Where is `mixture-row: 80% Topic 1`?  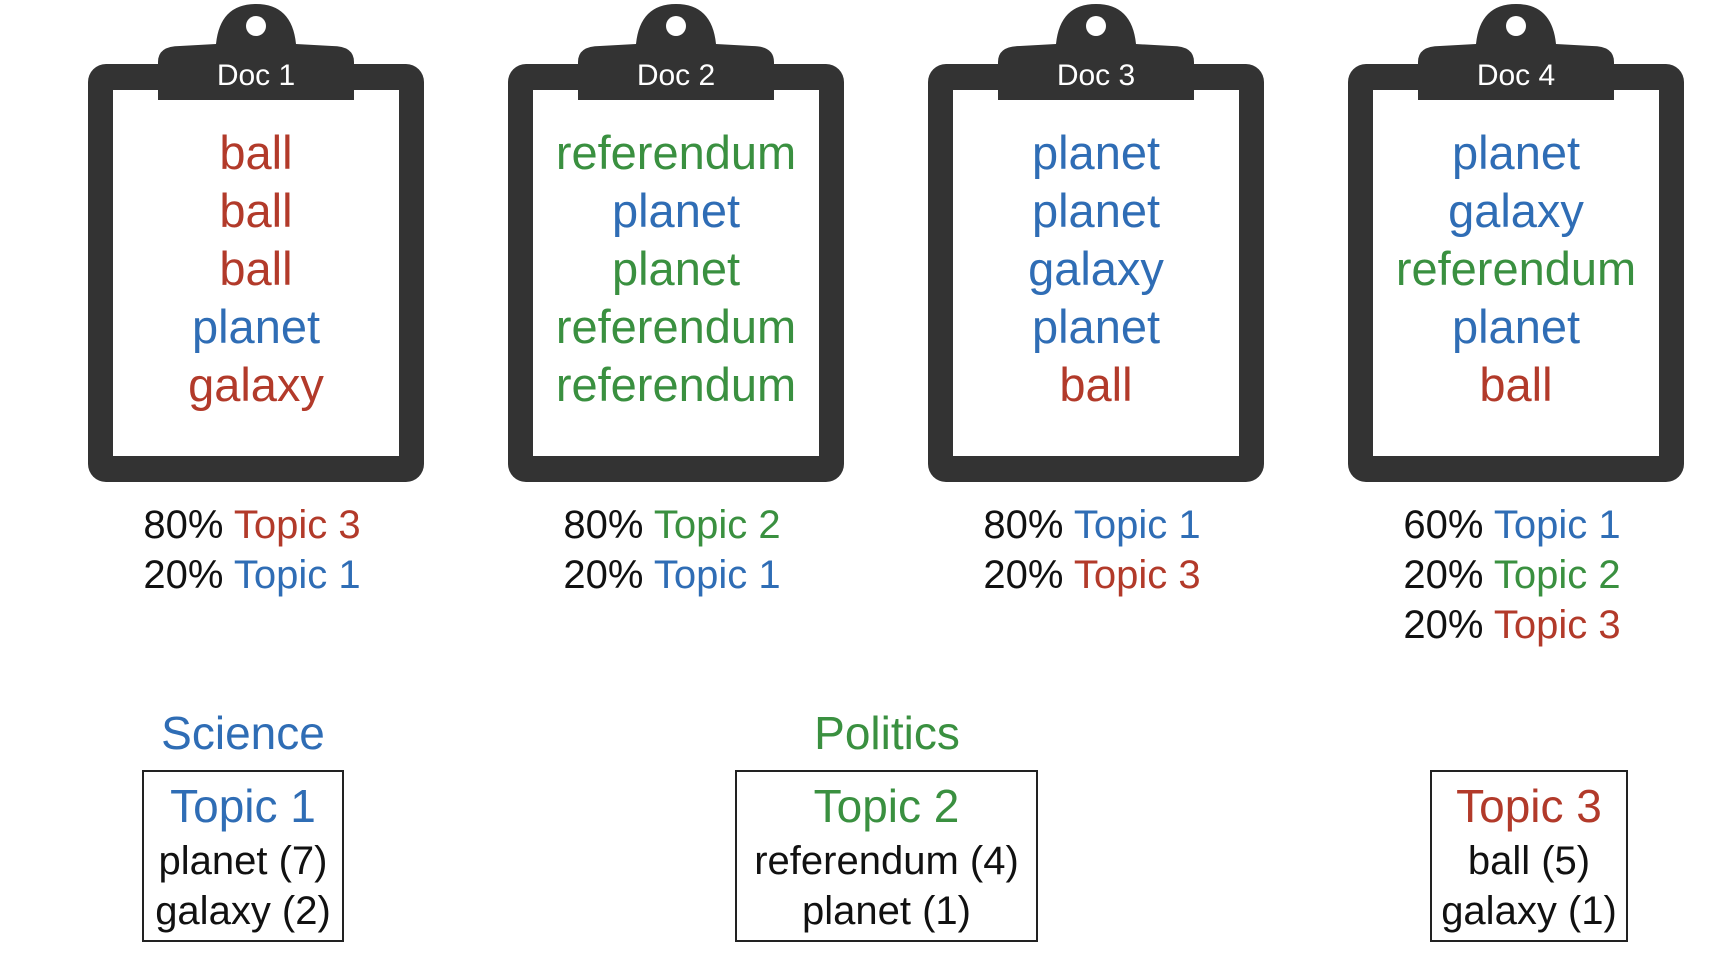 mixture-row: 80% Topic 1 is located at coordinates (1092, 525).